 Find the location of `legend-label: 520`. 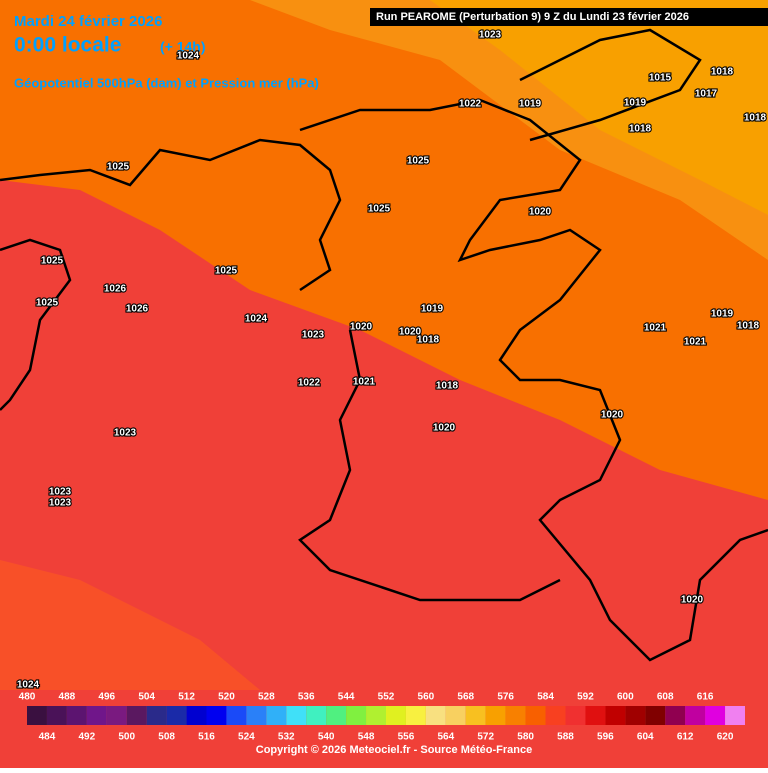

legend-label: 520 is located at coordinates (226, 697).